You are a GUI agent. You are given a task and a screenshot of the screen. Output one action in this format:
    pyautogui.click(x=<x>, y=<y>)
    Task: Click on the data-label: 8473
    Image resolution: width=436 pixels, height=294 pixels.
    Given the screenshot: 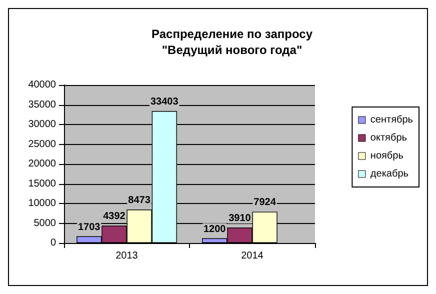 What is the action you would take?
    pyautogui.click(x=139, y=200)
    